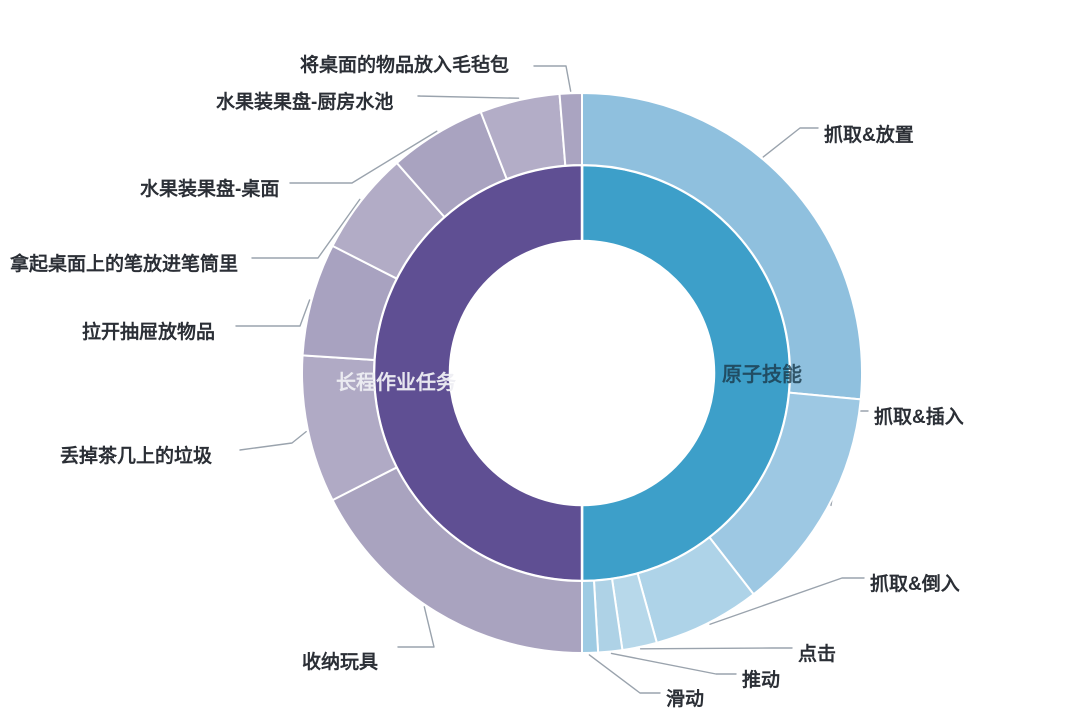  What do you see at coordinates (569, 378) in the screenshot?
I see `ring-label-layer: 原子技能 长程作业任务` at bounding box center [569, 378].